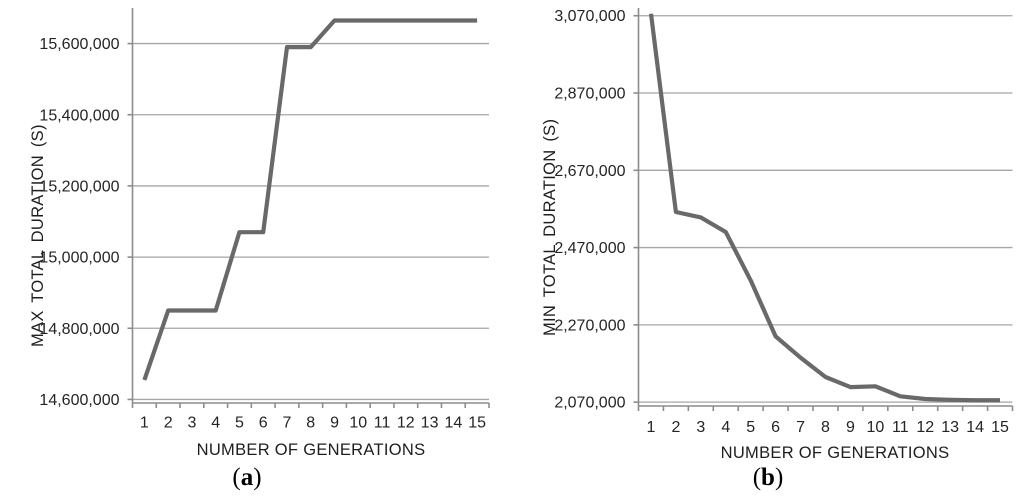  Describe the element at coordinates (79, 186) in the screenshot. I see `y-tick-label: 15,200,000` at that location.